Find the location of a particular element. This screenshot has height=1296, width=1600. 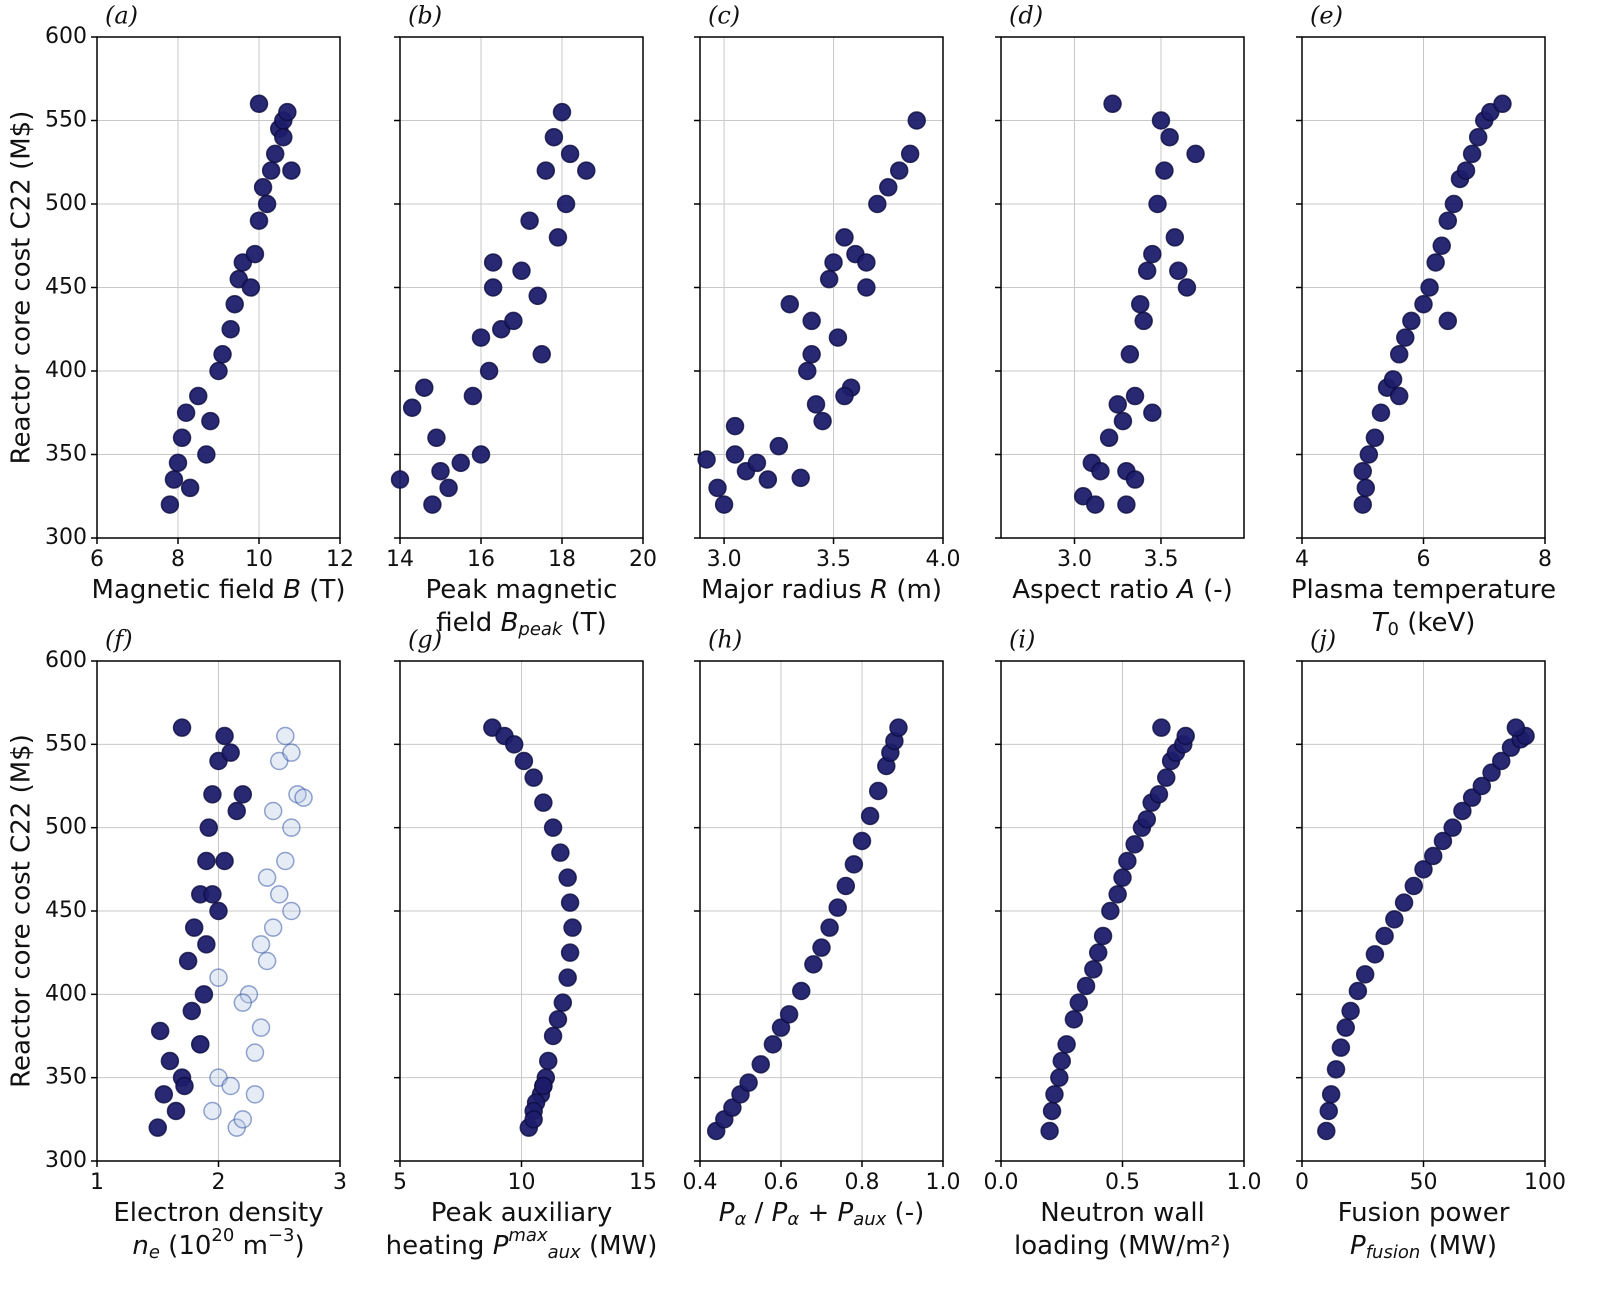

x-axis-label: Electron density is located at coordinates (218, 1213).